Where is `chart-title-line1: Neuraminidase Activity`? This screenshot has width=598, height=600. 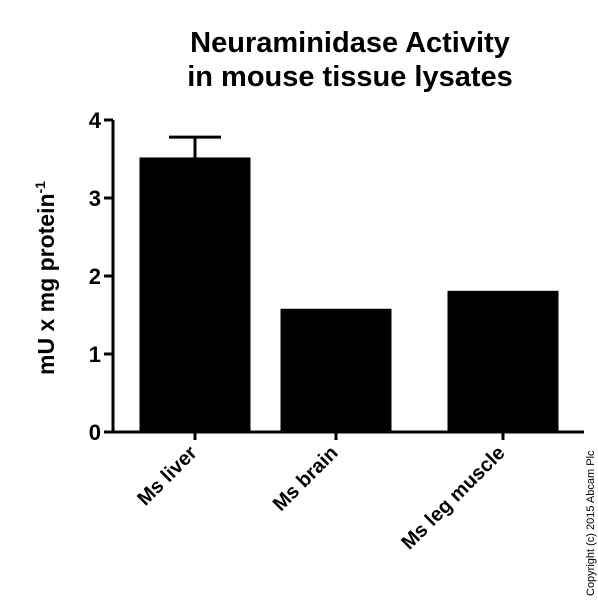 chart-title-line1: Neuraminidase Activity is located at coordinates (350, 43).